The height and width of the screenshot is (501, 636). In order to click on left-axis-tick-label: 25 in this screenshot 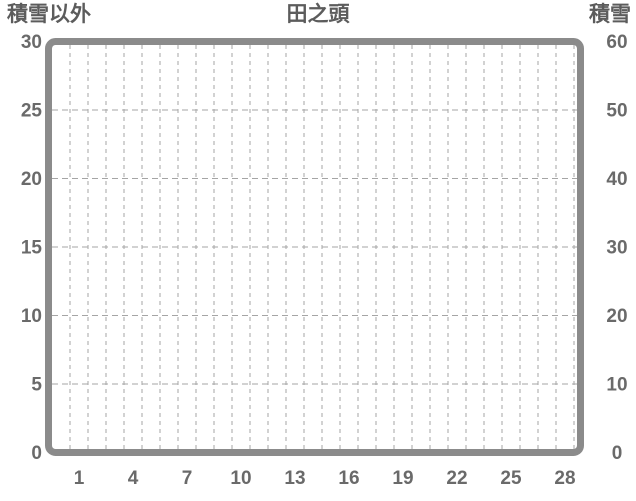, I will do `click(32, 111)`.